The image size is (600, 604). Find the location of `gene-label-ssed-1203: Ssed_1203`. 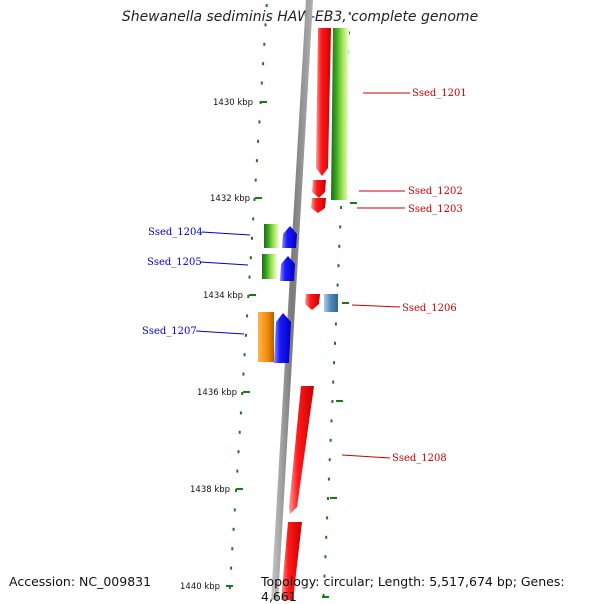

gene-label-ssed-1203: Ssed_1203 is located at coordinates (435, 209).